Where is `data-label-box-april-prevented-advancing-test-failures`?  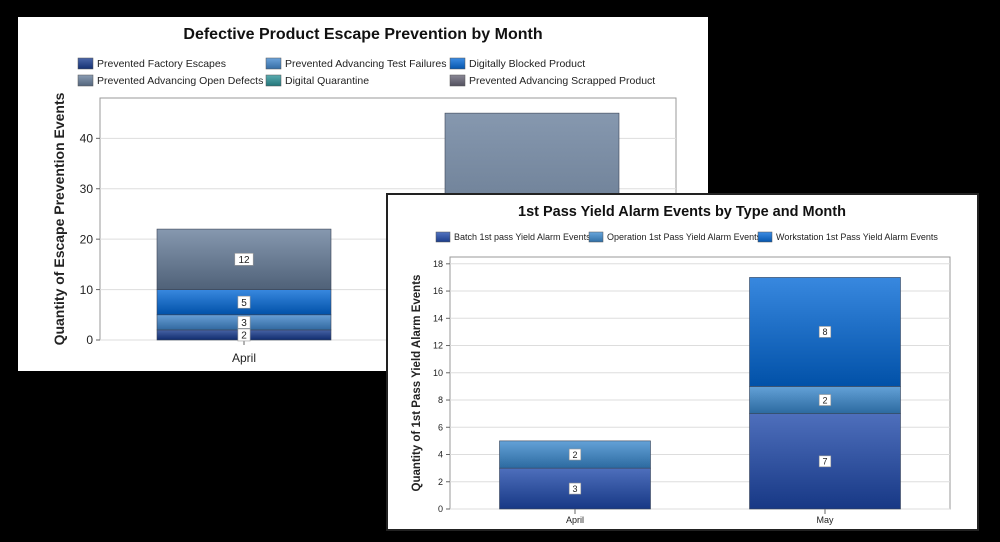 data-label-box-april-prevented-advancing-test-failures is located at coordinates (244, 322).